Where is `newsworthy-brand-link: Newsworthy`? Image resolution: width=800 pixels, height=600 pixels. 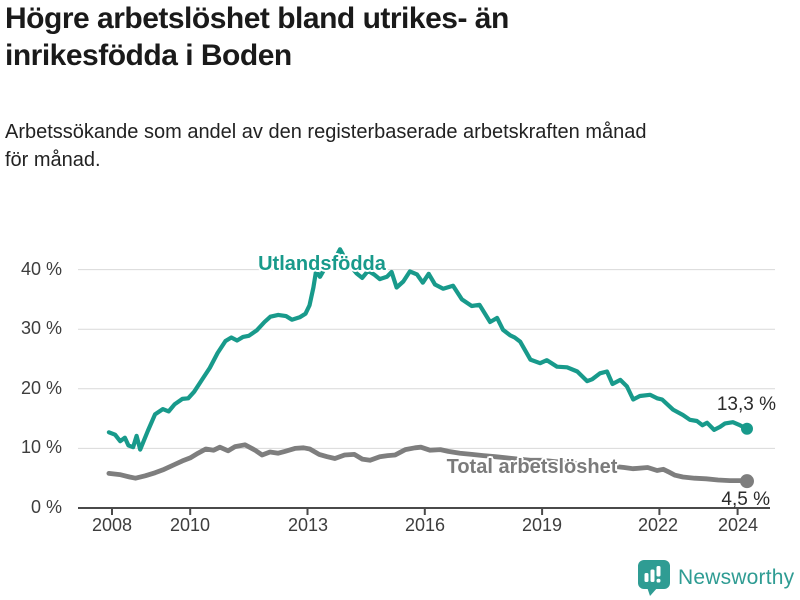 newsworthy-brand-link: Newsworthy is located at coordinates (716, 578).